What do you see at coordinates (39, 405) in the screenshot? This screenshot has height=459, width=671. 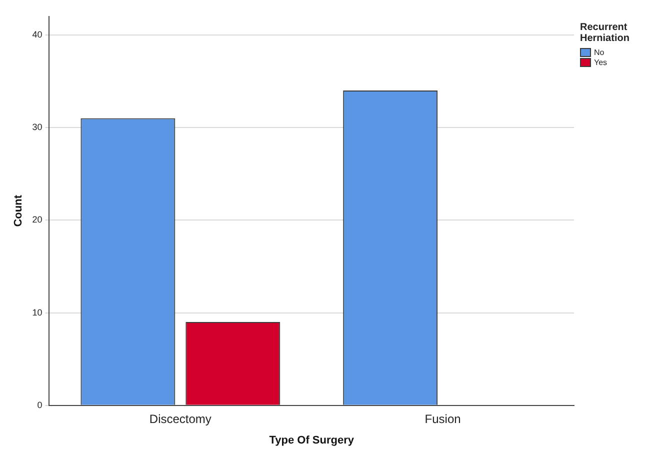 I see `y-tick-label: 0` at bounding box center [39, 405].